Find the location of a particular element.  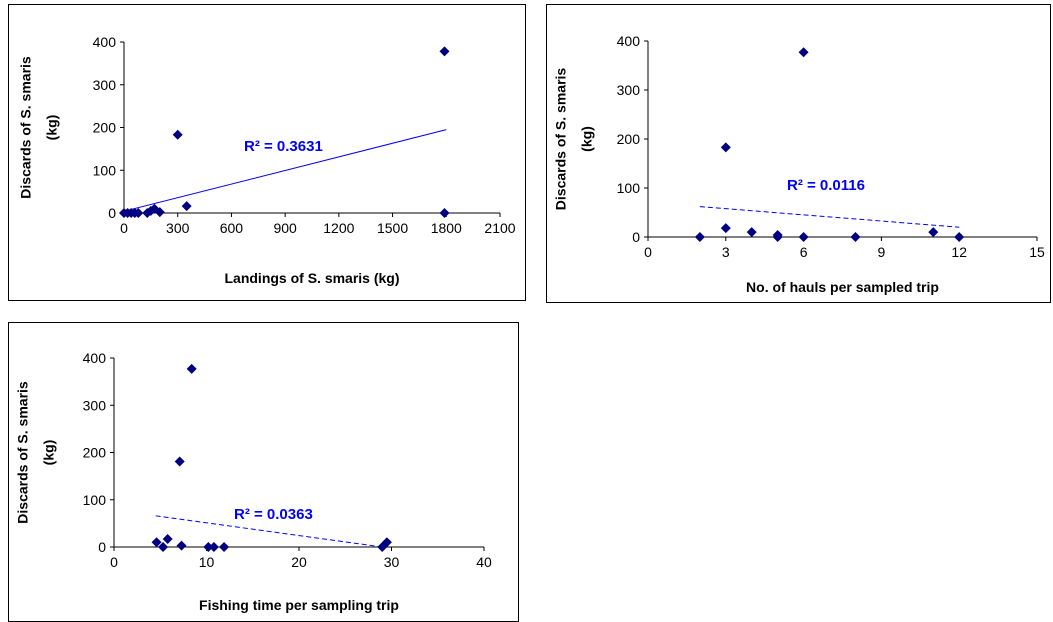

x-tick-label: 1200 is located at coordinates (338, 228).